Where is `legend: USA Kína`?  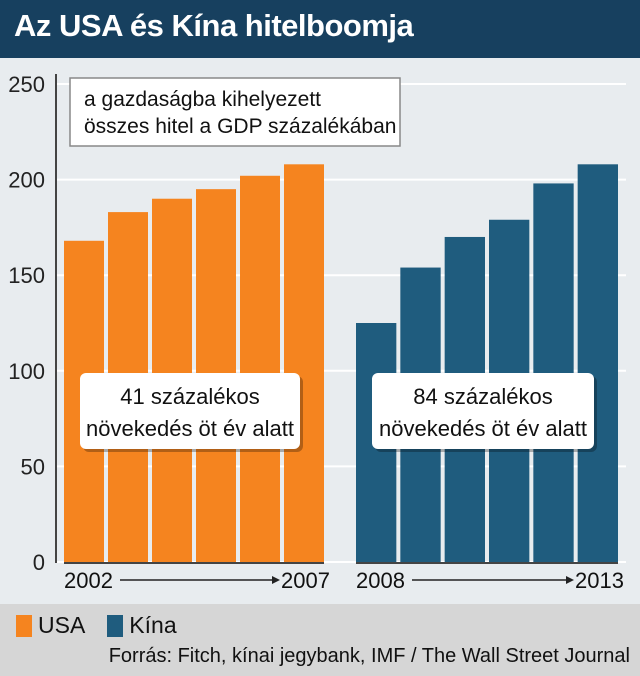
legend: USA Kína is located at coordinates (107, 625).